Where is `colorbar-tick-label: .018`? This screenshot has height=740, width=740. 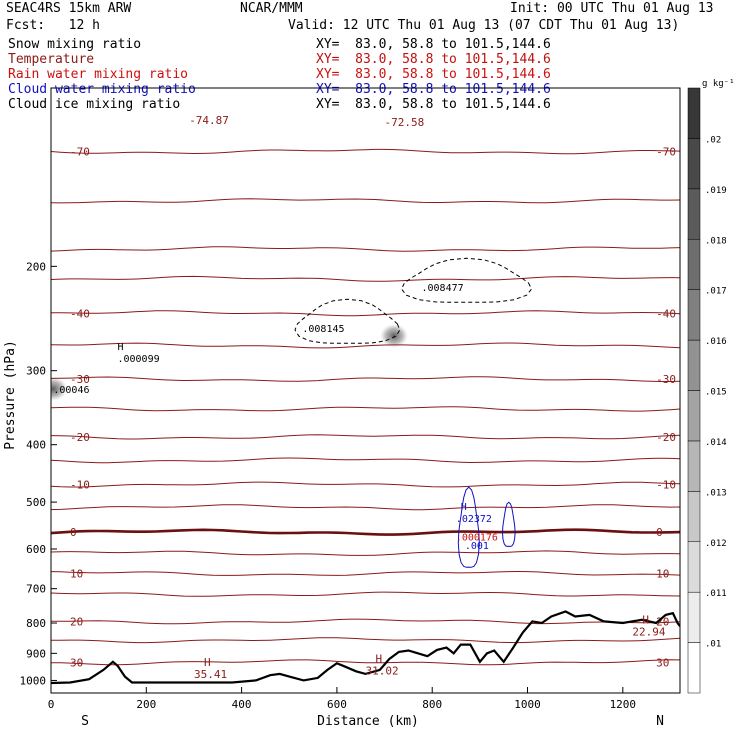 colorbar-tick-label: .018 is located at coordinates (716, 241).